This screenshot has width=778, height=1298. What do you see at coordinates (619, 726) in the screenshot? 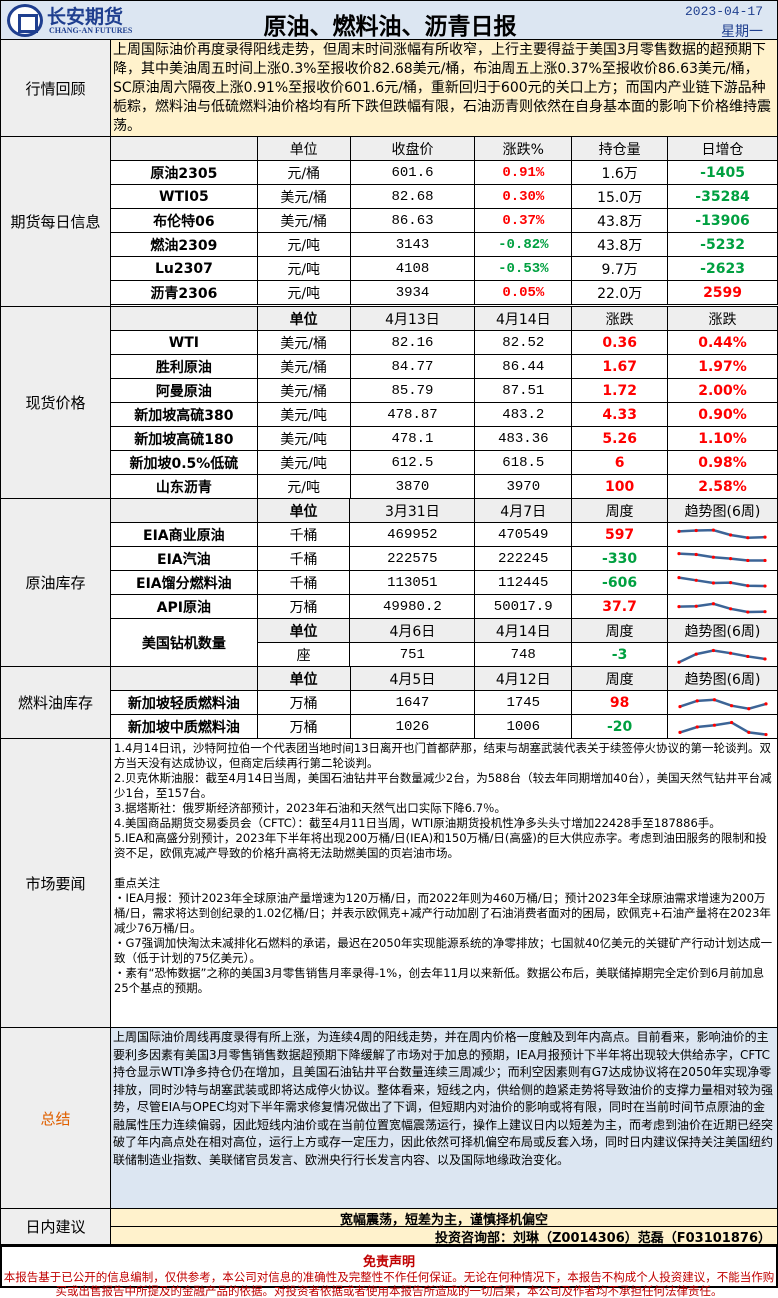
I see `weekly-change: -20` at bounding box center [619, 726].